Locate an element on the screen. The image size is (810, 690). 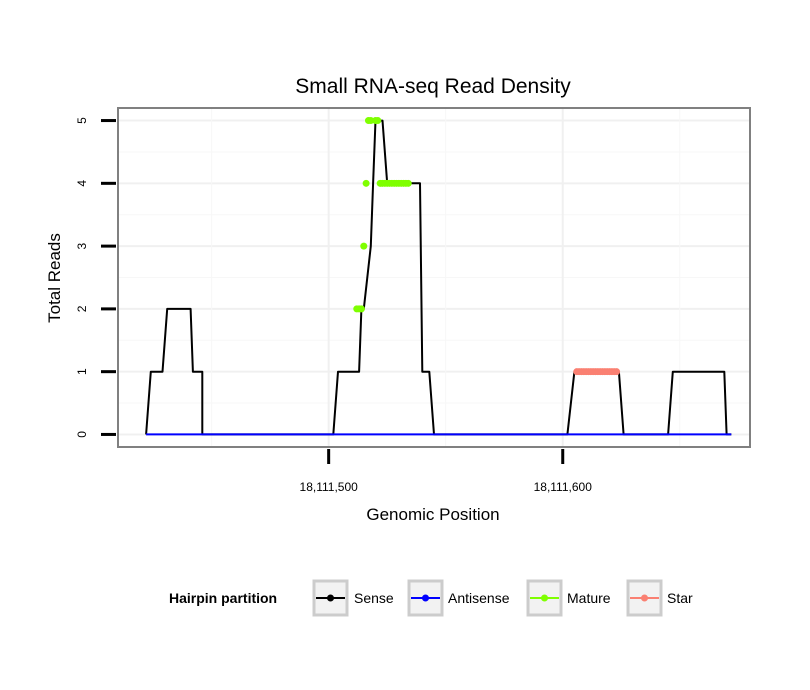
y-tick-label: 5 is located at coordinates (82, 120).